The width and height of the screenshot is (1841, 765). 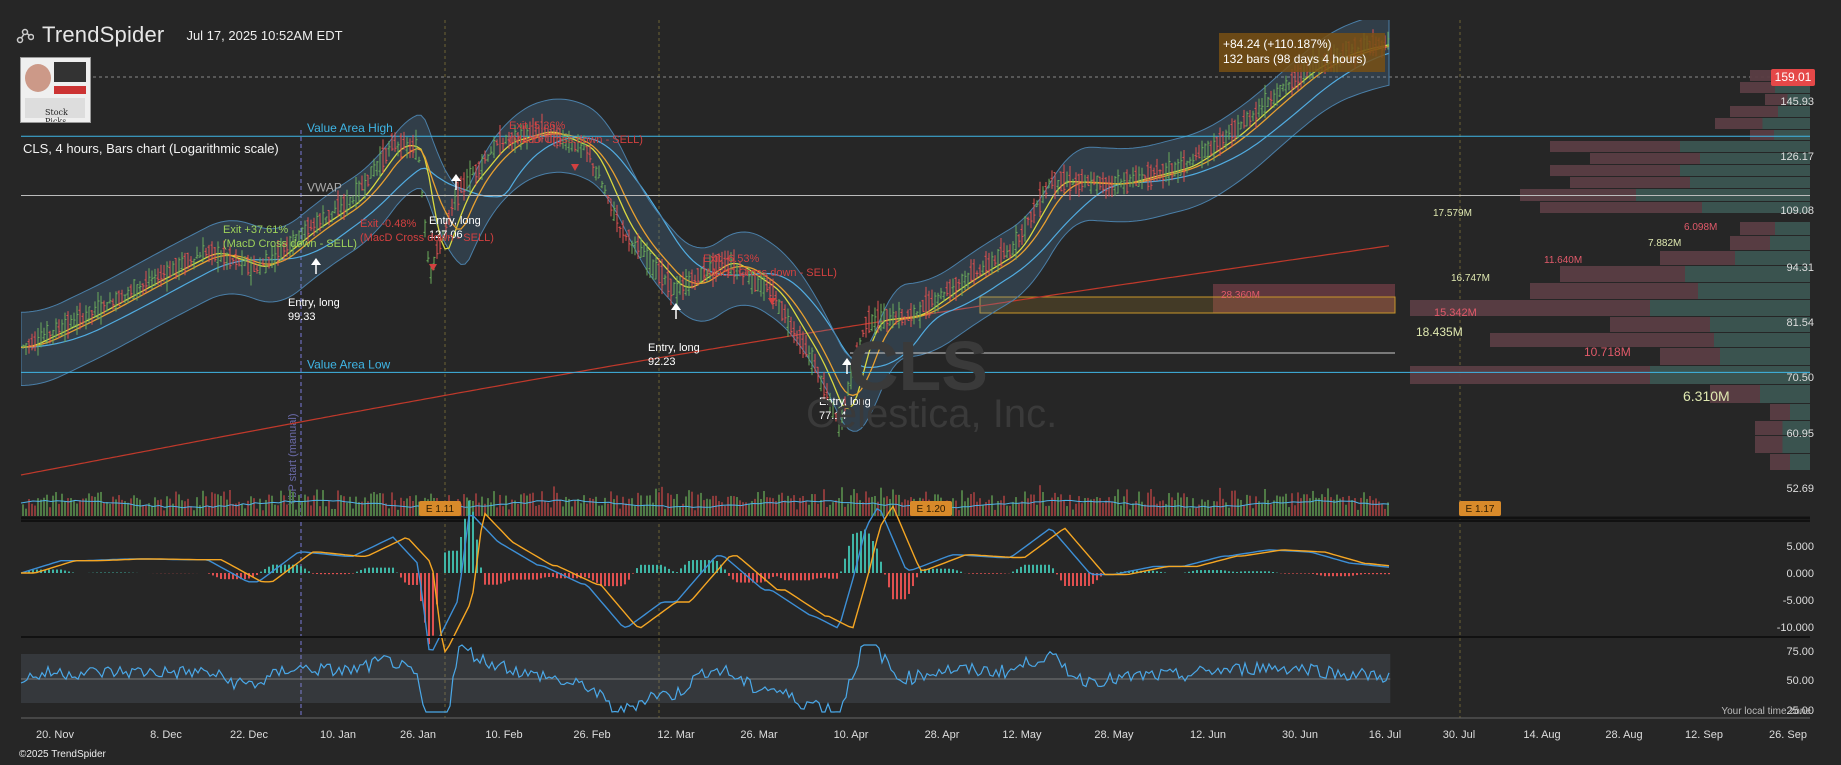 What do you see at coordinates (103, 34) in the screenshot?
I see `brand-name: TrendSpider` at bounding box center [103, 34].